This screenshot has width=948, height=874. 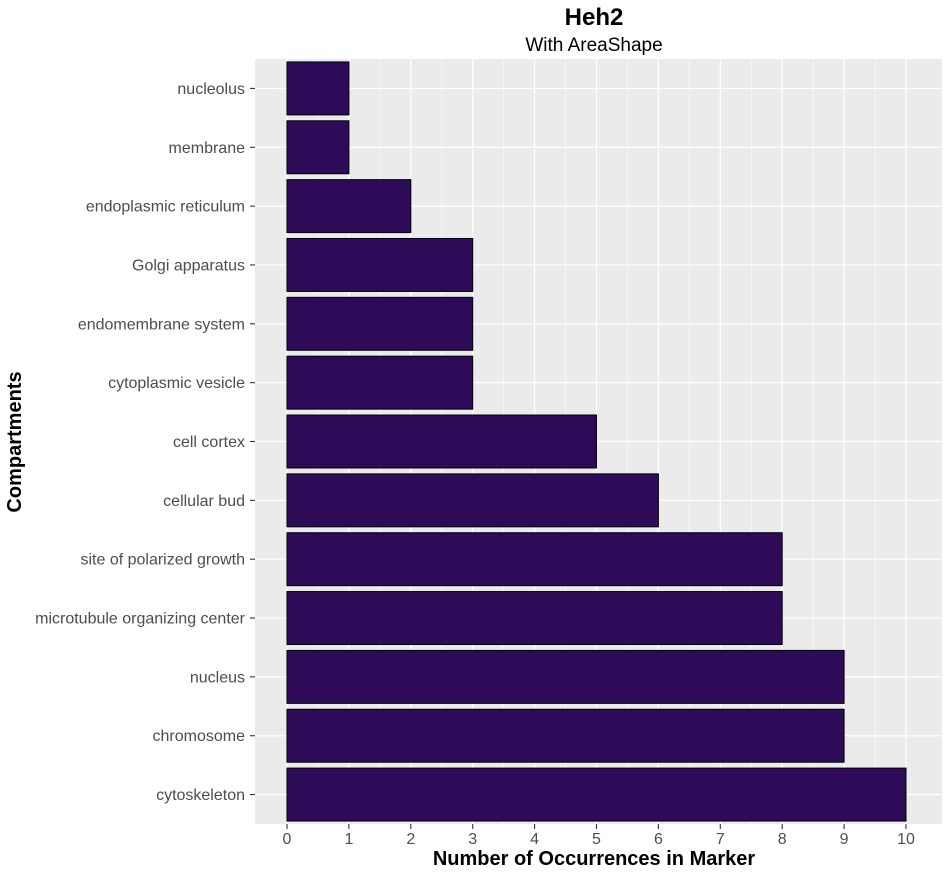 What do you see at coordinates (565, 676) in the screenshot?
I see `bar-nucleus` at bounding box center [565, 676].